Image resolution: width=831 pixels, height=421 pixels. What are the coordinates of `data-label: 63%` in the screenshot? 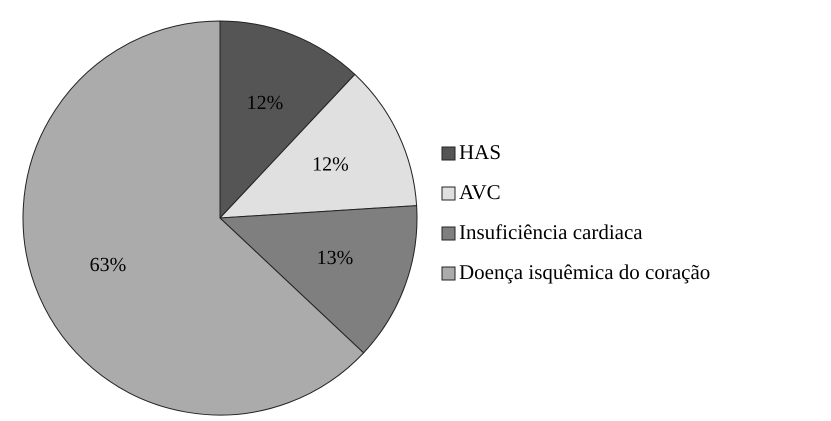 It's located at (108, 265).